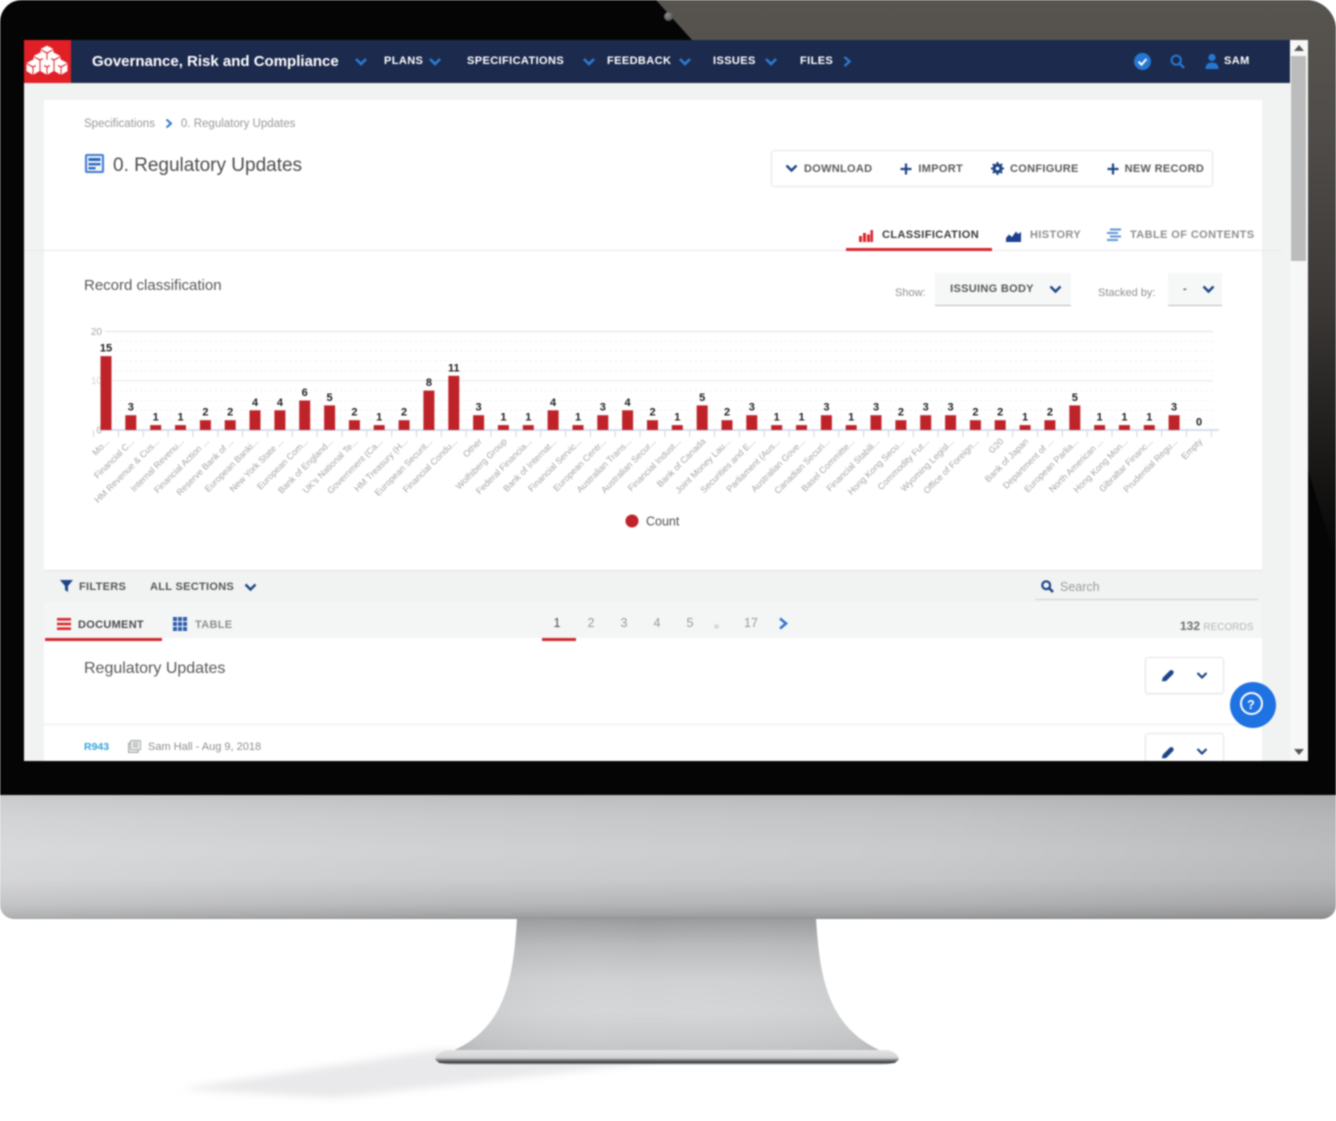 This screenshot has height=1121, width=1336. Describe the element at coordinates (106, 349) in the screenshot. I see `svg-text: 15` at that location.